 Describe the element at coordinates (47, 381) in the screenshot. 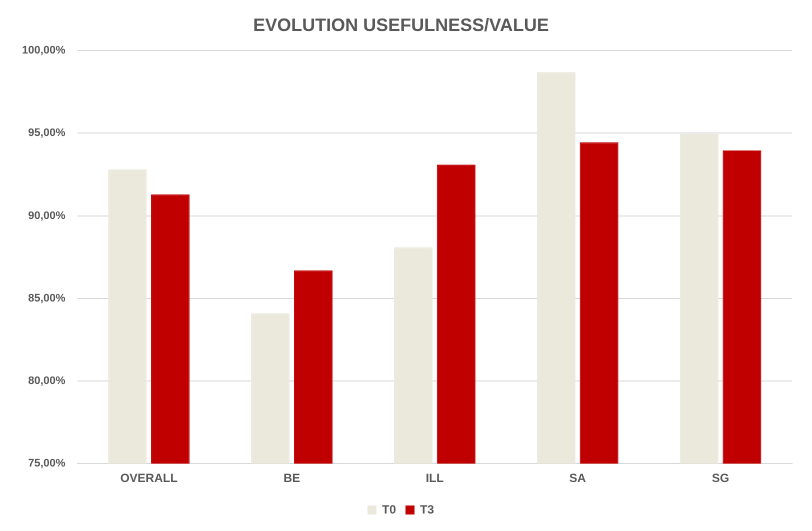

I see `y-tick-label: 80,00%` at that location.